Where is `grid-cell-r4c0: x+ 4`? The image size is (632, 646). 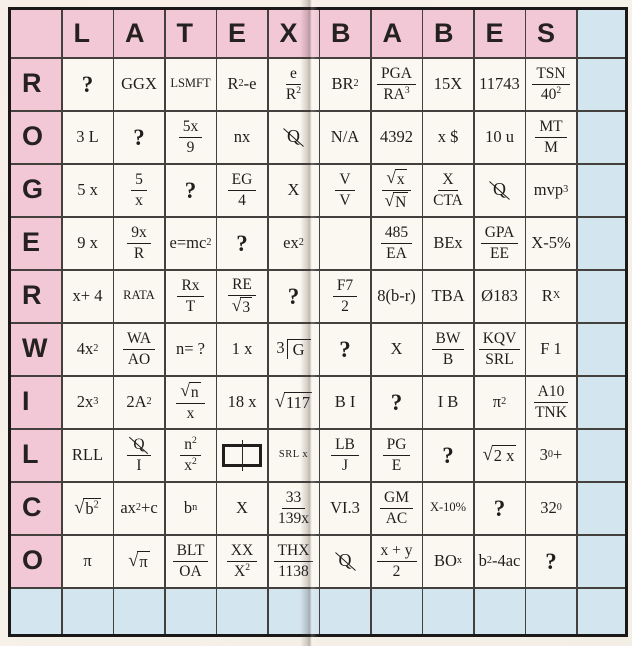 grid-cell-r4c0: x+ 4 is located at coordinates (87, 296).